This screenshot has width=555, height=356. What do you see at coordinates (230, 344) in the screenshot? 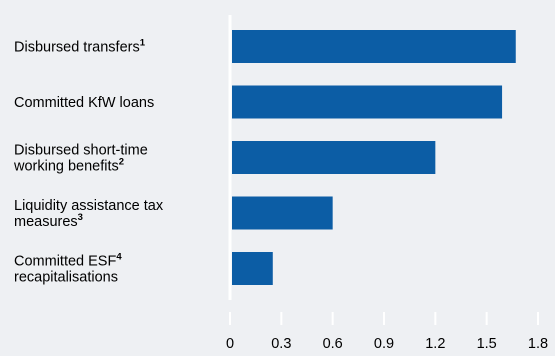
I see `x-tick-label-0: 0` at bounding box center [230, 344].